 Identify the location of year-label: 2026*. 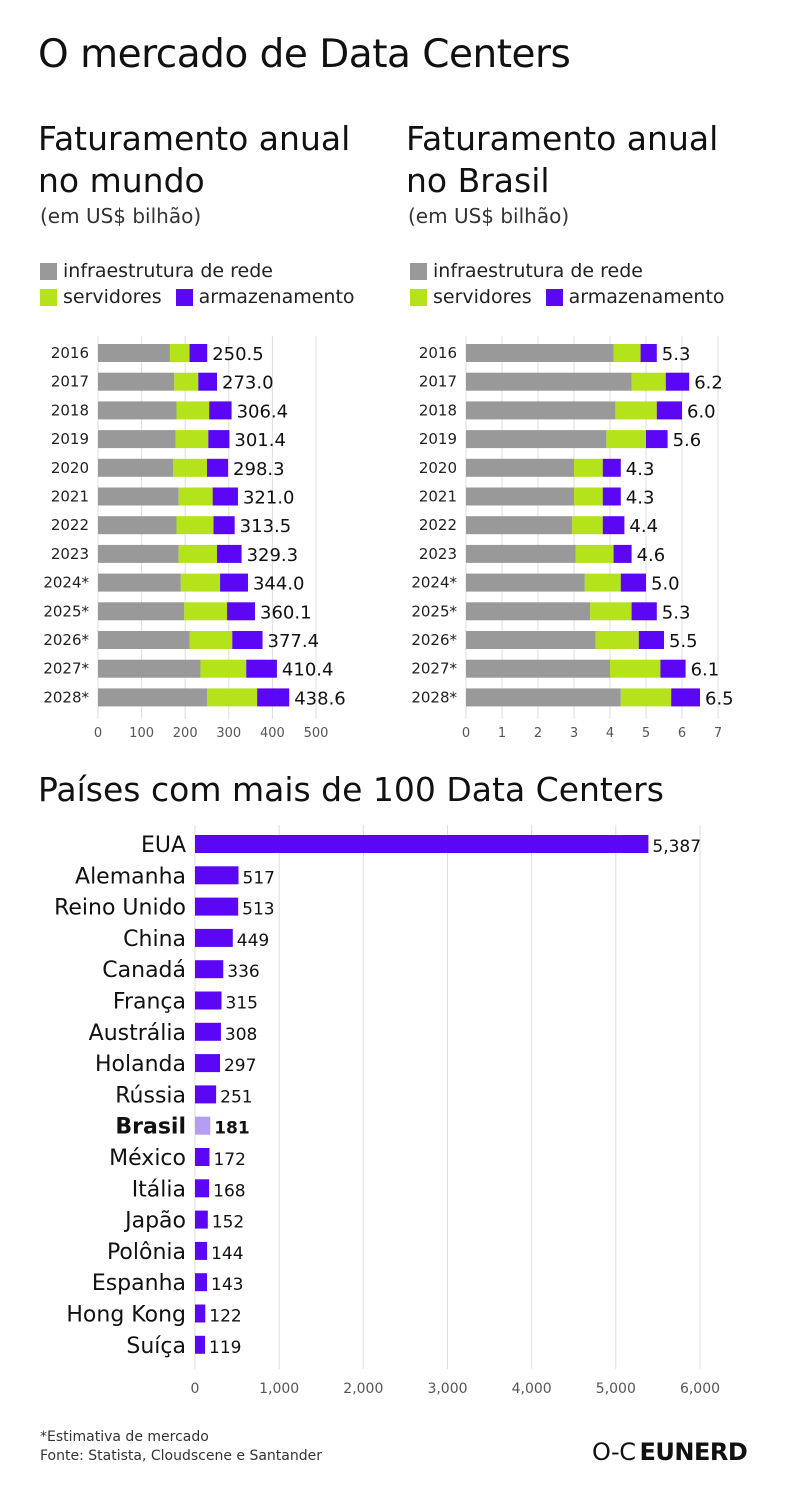
(66, 640).